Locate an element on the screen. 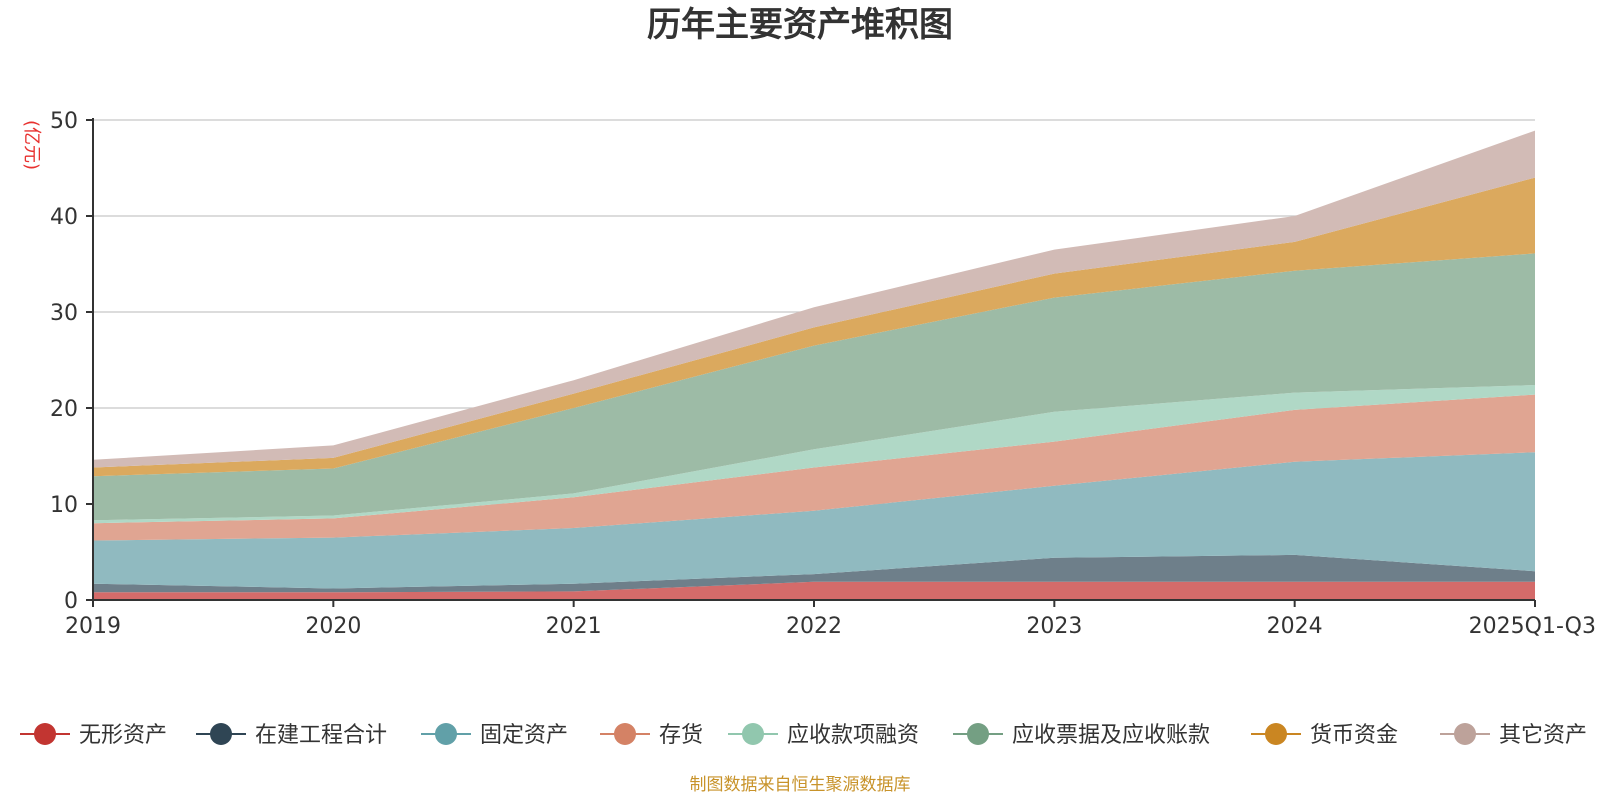  x-tick-label-6: 2025Q1-Q3 is located at coordinates (1532, 626).